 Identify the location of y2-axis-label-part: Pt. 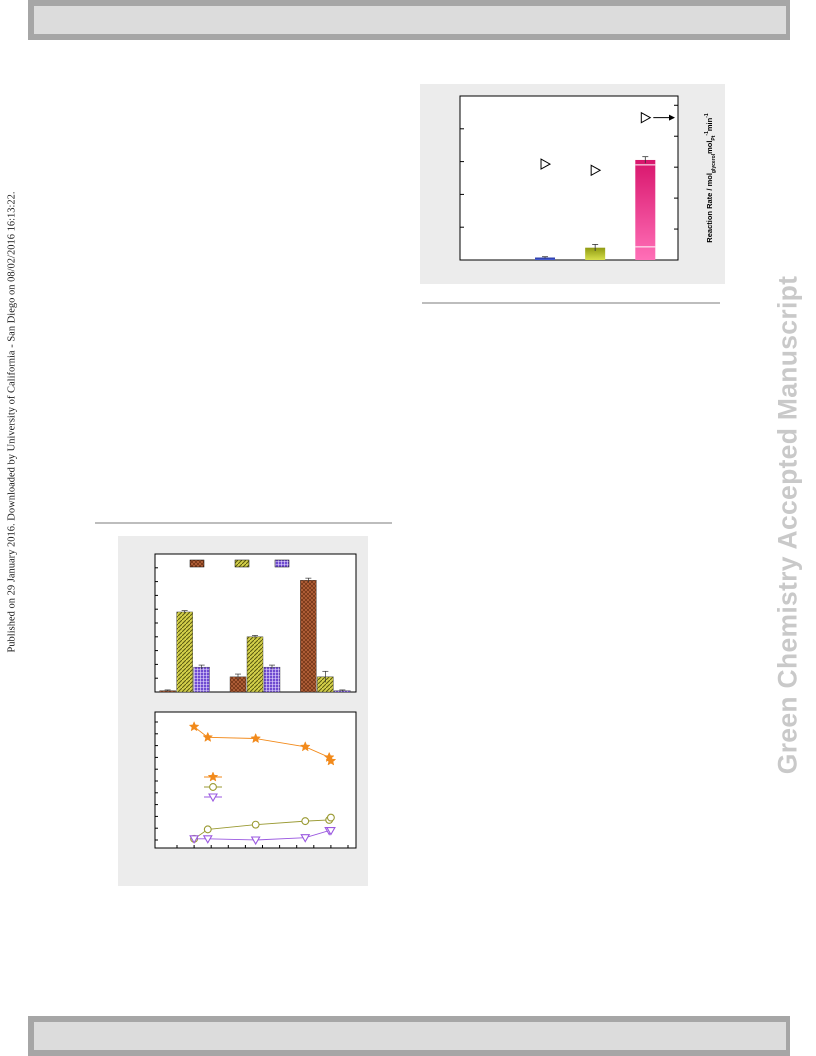
(714, 137).